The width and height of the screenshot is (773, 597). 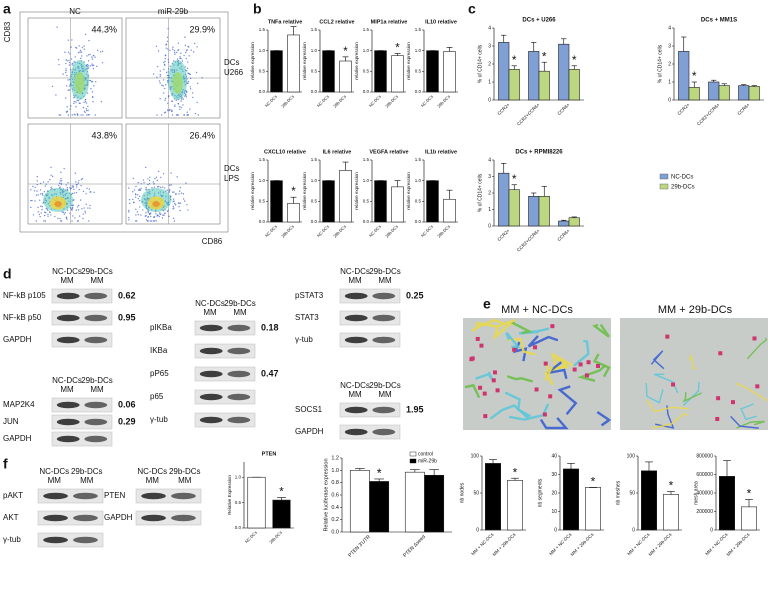 What do you see at coordinates (185, 471) in the screenshot?
I see `lane-header: 29b-DCs` at bounding box center [185, 471].